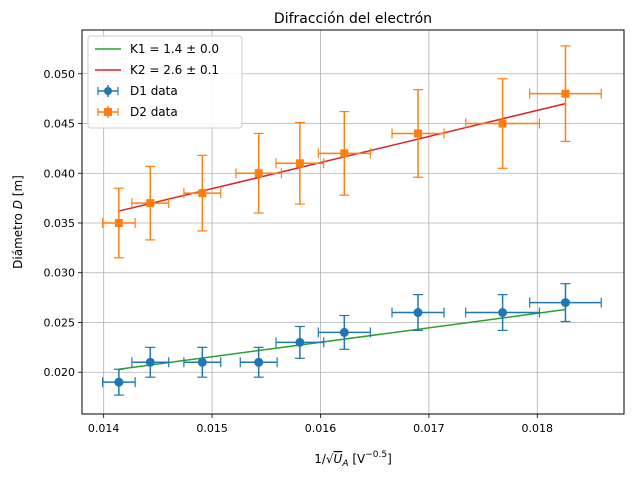 This screenshot has width=634, height=478. Describe the element at coordinates (18, 222) in the screenshot. I see `y-axis-label: Diámetro D [m]` at that location.